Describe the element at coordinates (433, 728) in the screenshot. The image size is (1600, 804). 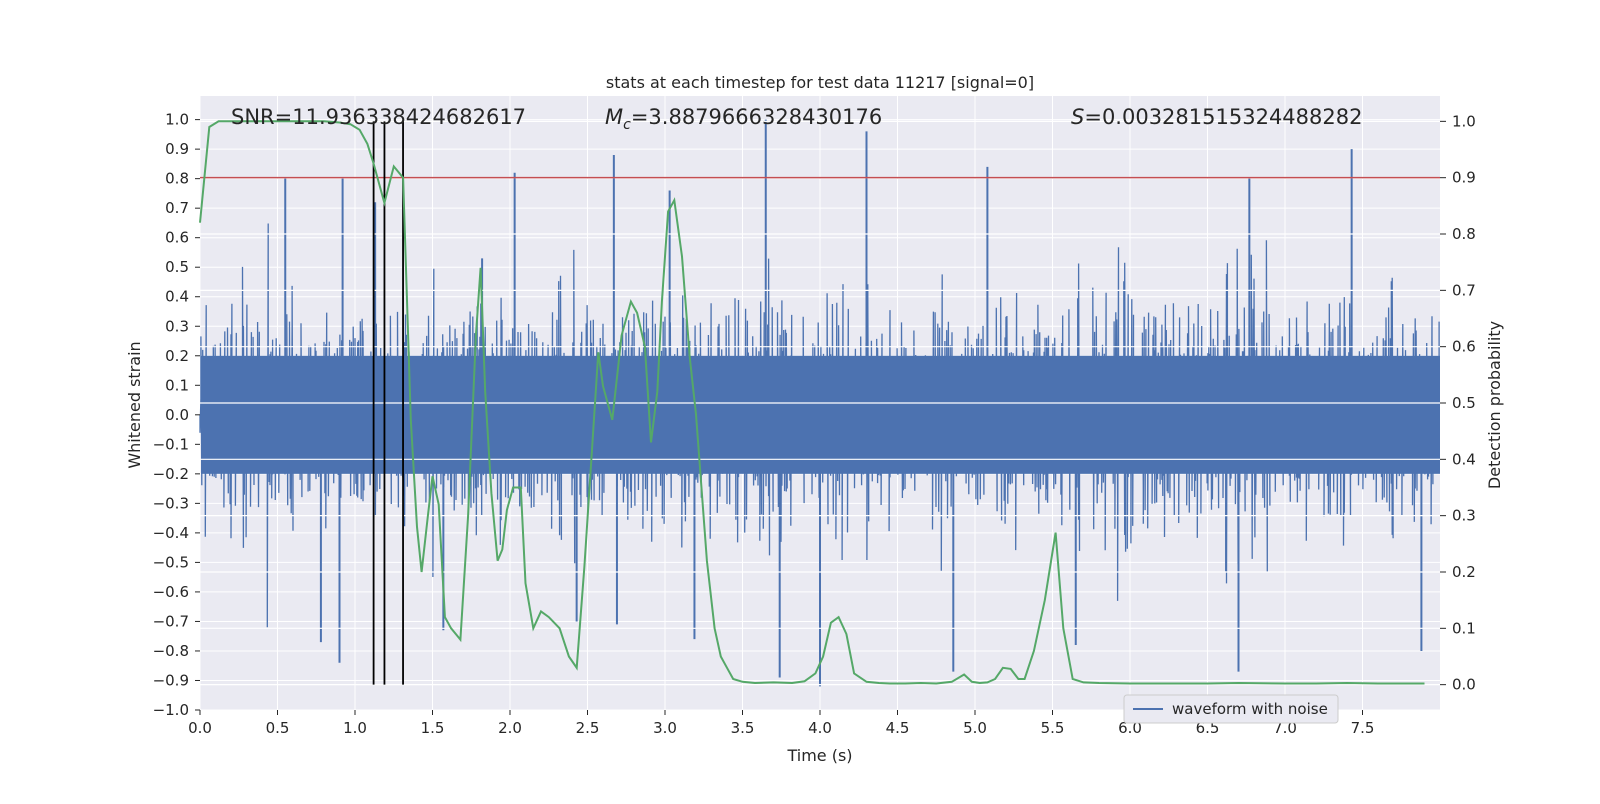
I see `x-tick-label: 1.5` at that location.